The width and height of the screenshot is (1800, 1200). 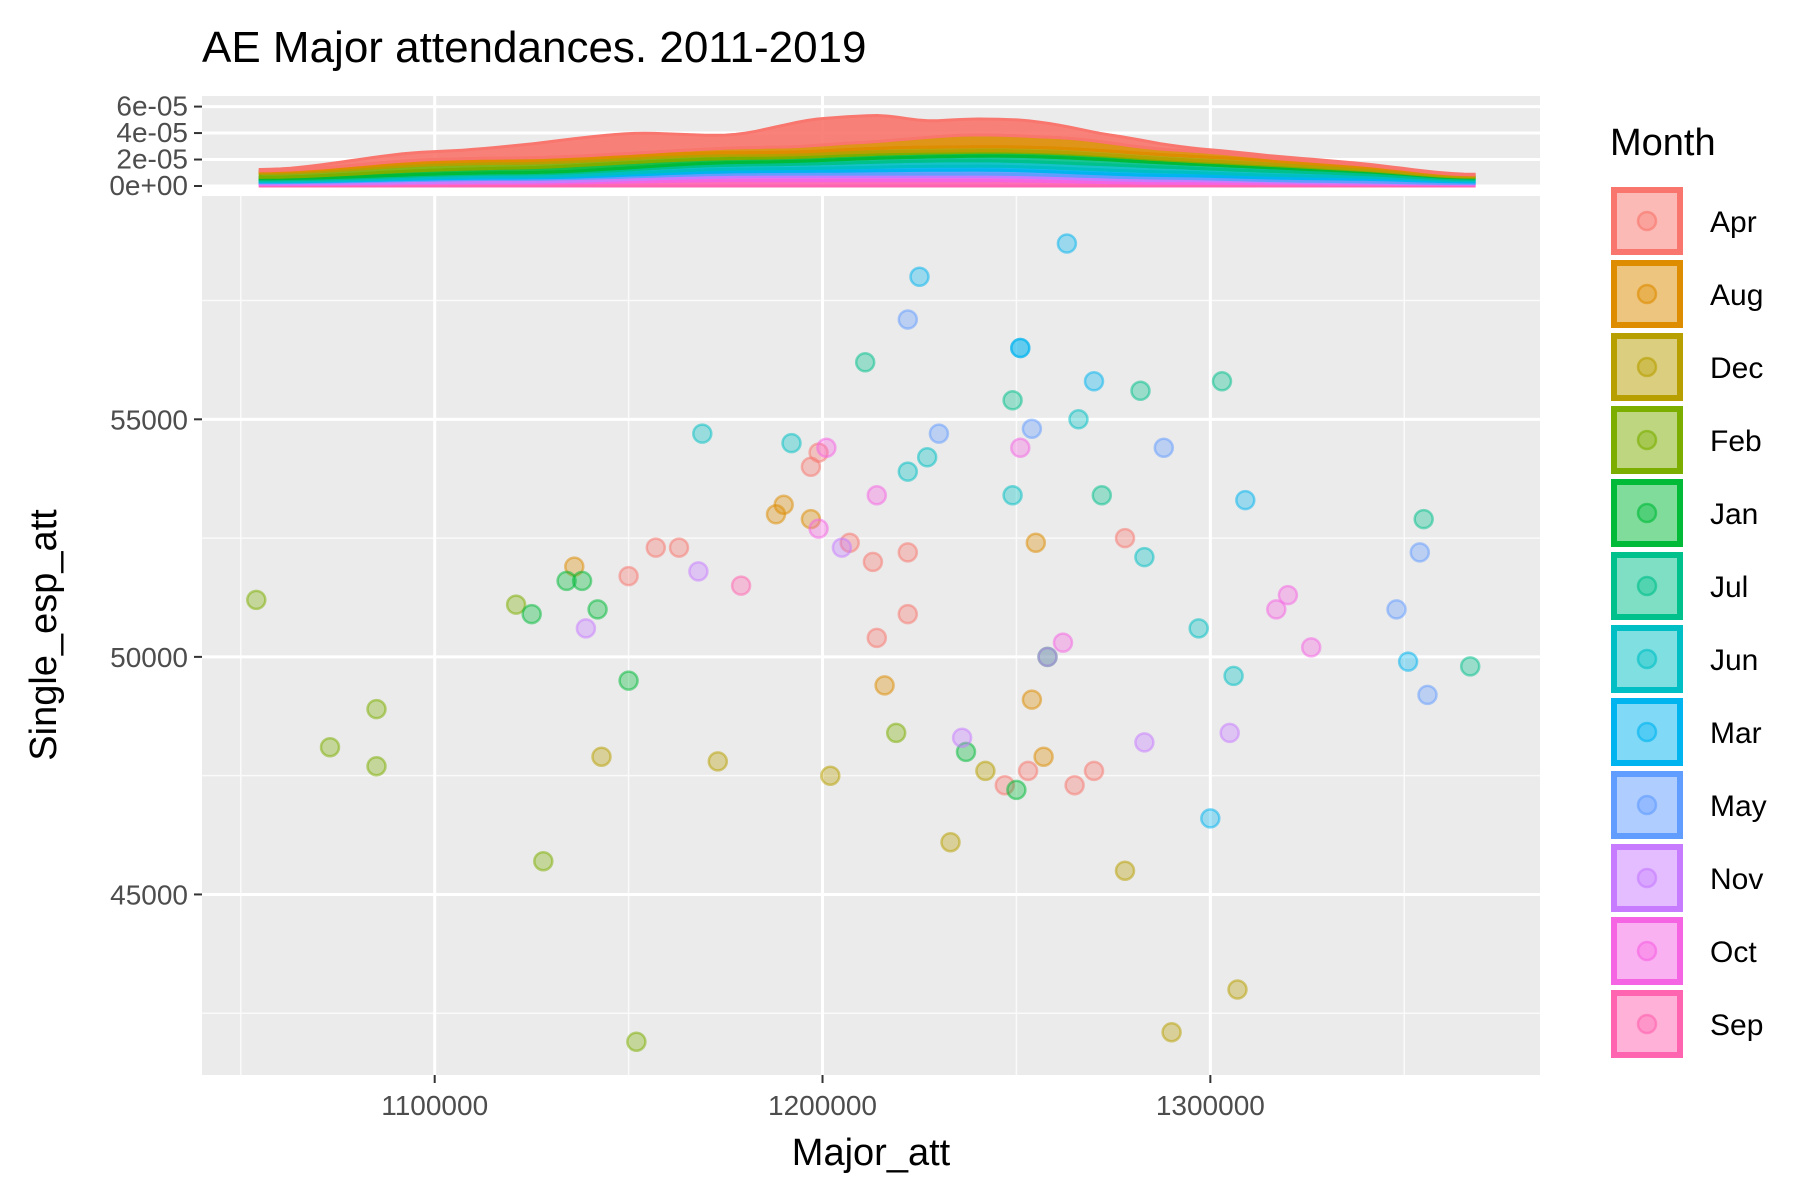 I want to click on y-tick-label: 45000, so click(x=149, y=894).